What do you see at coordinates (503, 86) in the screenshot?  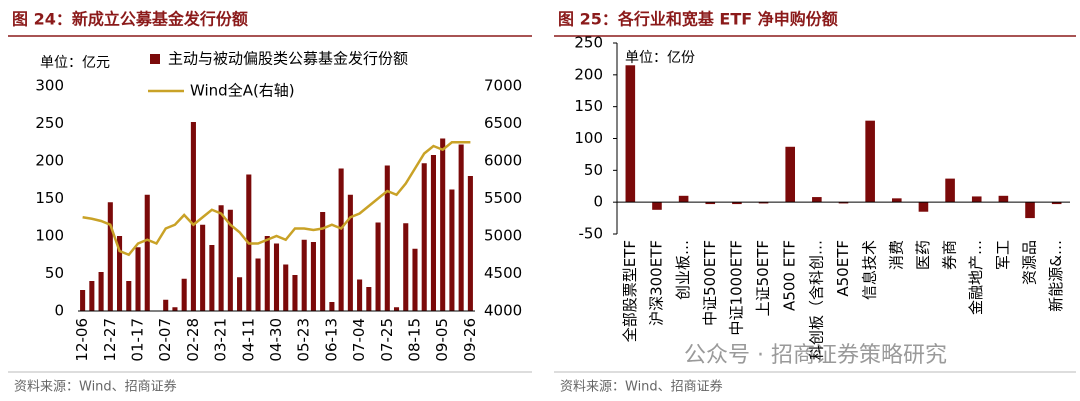 I see `y2-tick-label: 7000` at bounding box center [503, 86].